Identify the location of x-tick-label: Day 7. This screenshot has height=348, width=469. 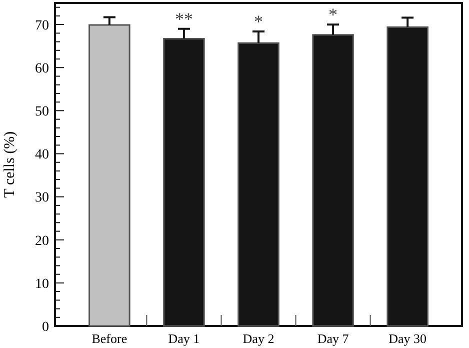
(333, 338).